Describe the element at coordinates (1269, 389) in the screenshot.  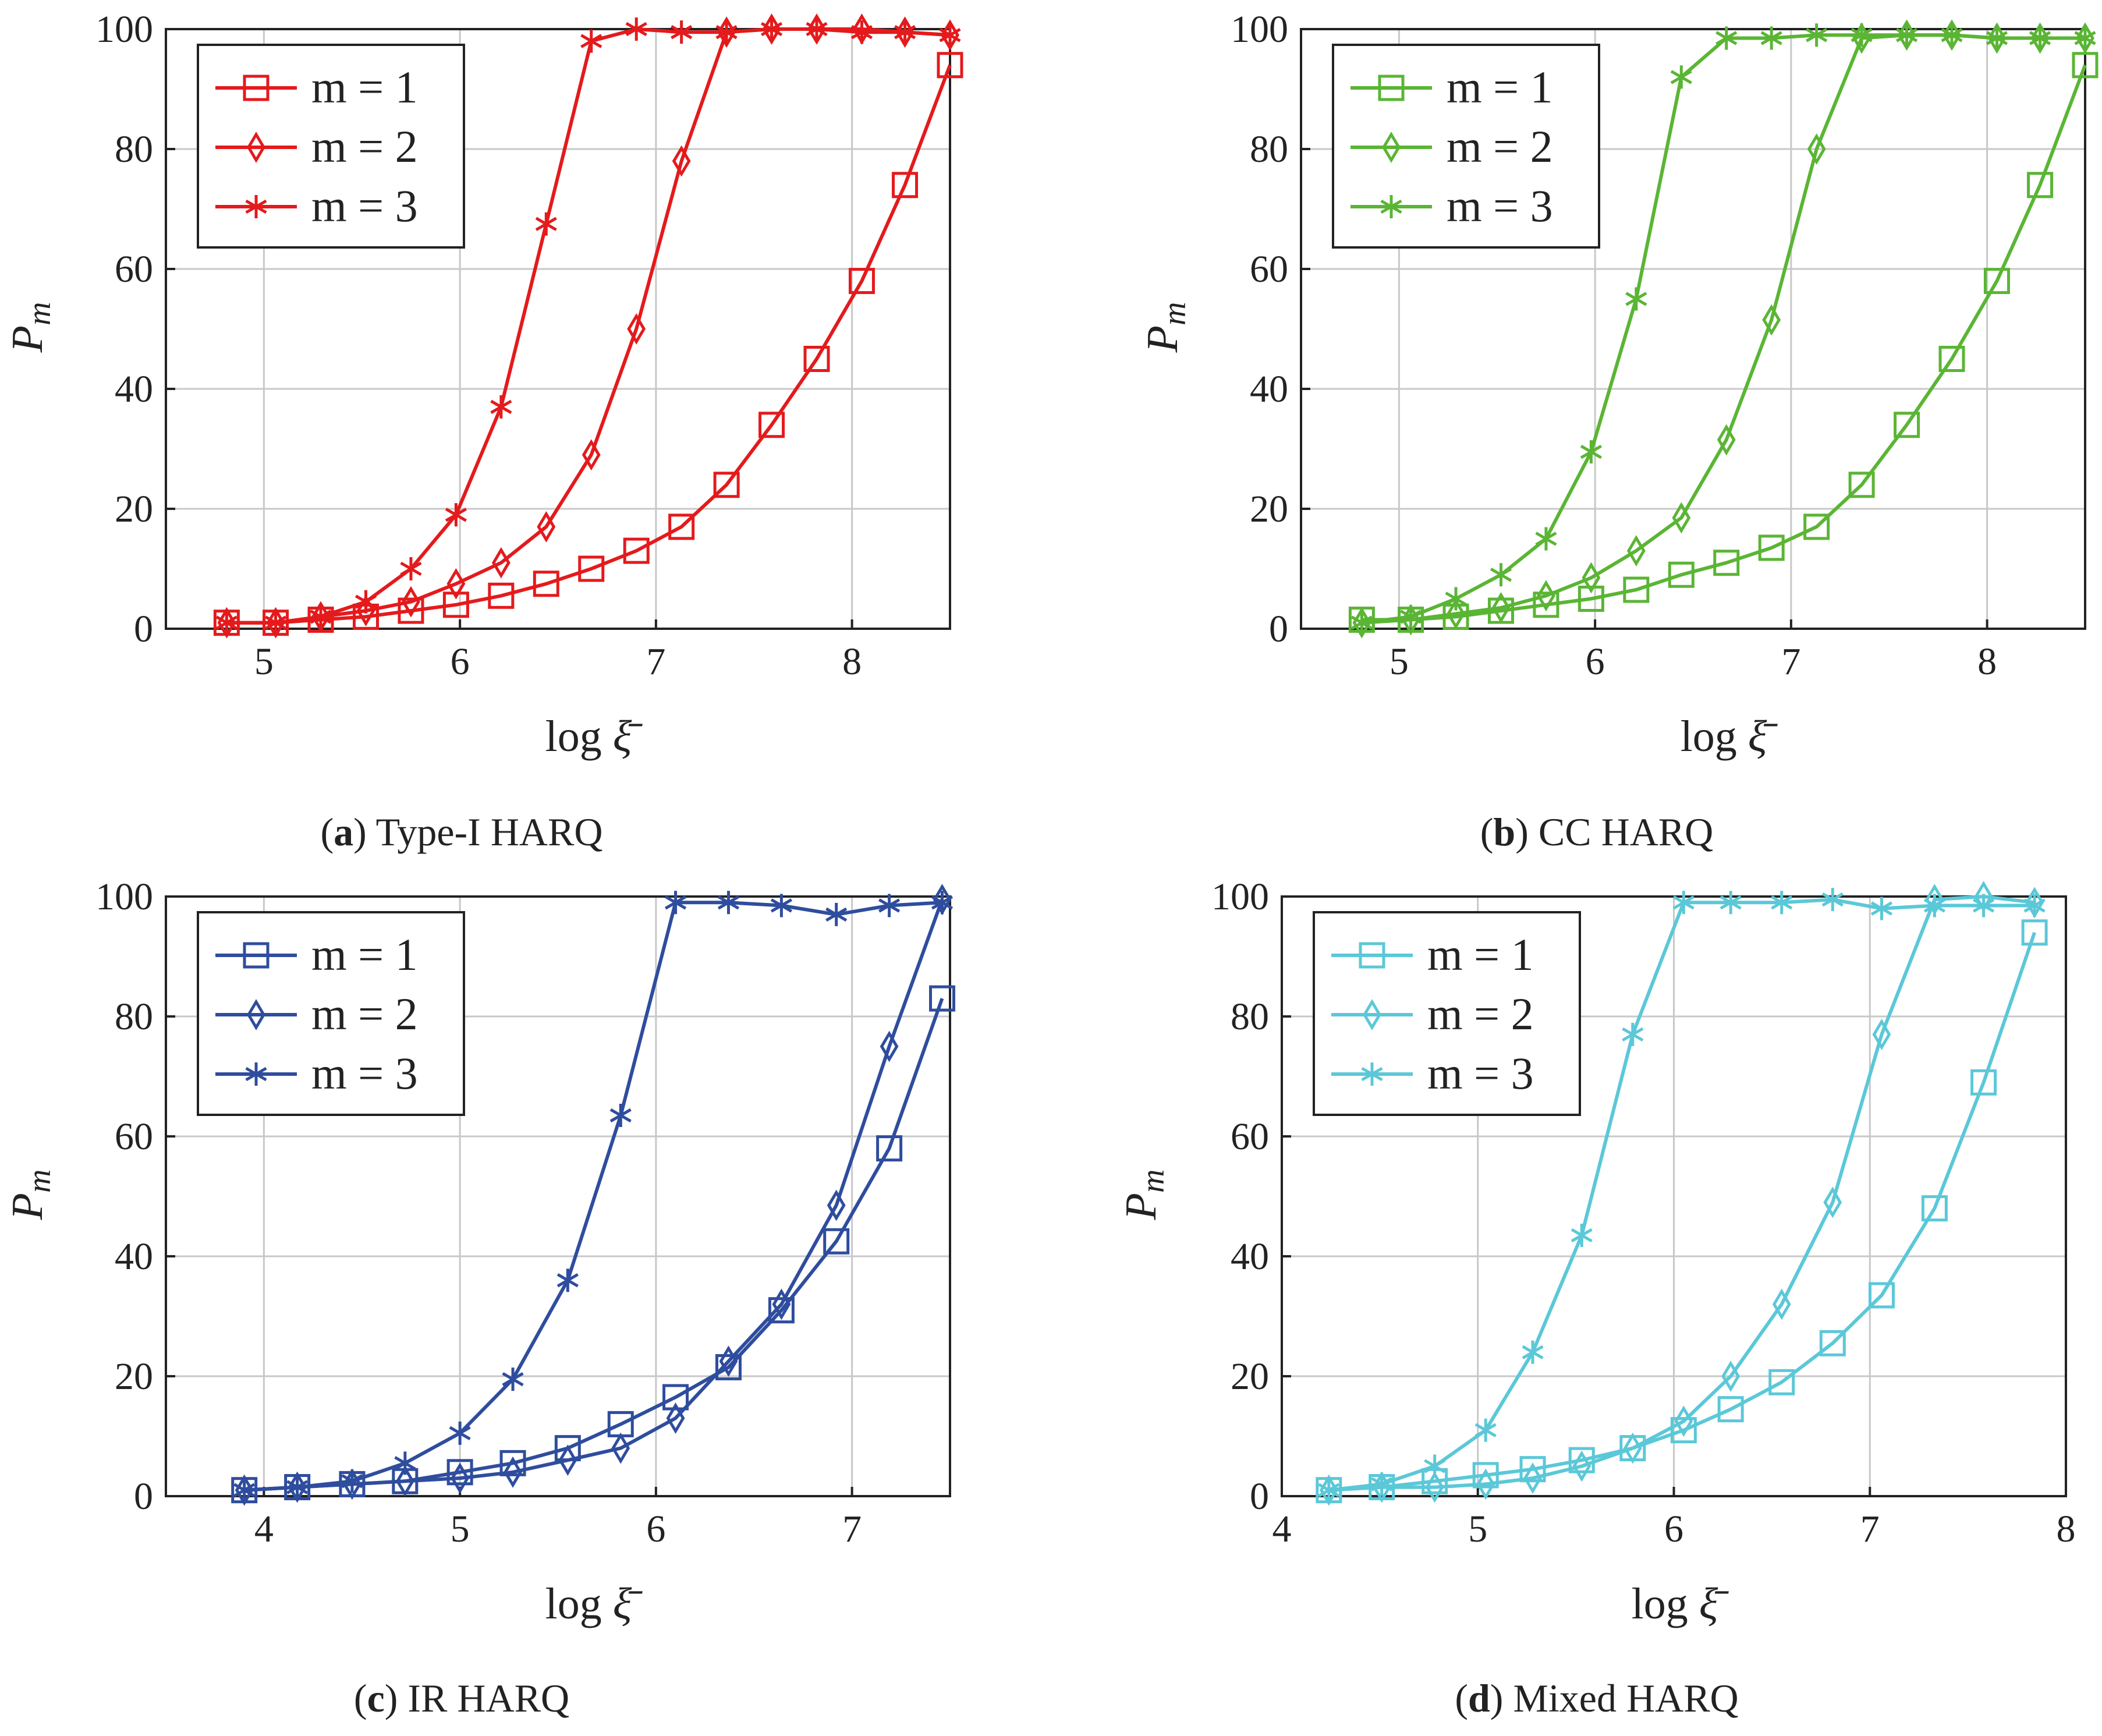
I see `y-tick-label-b: 40` at that location.